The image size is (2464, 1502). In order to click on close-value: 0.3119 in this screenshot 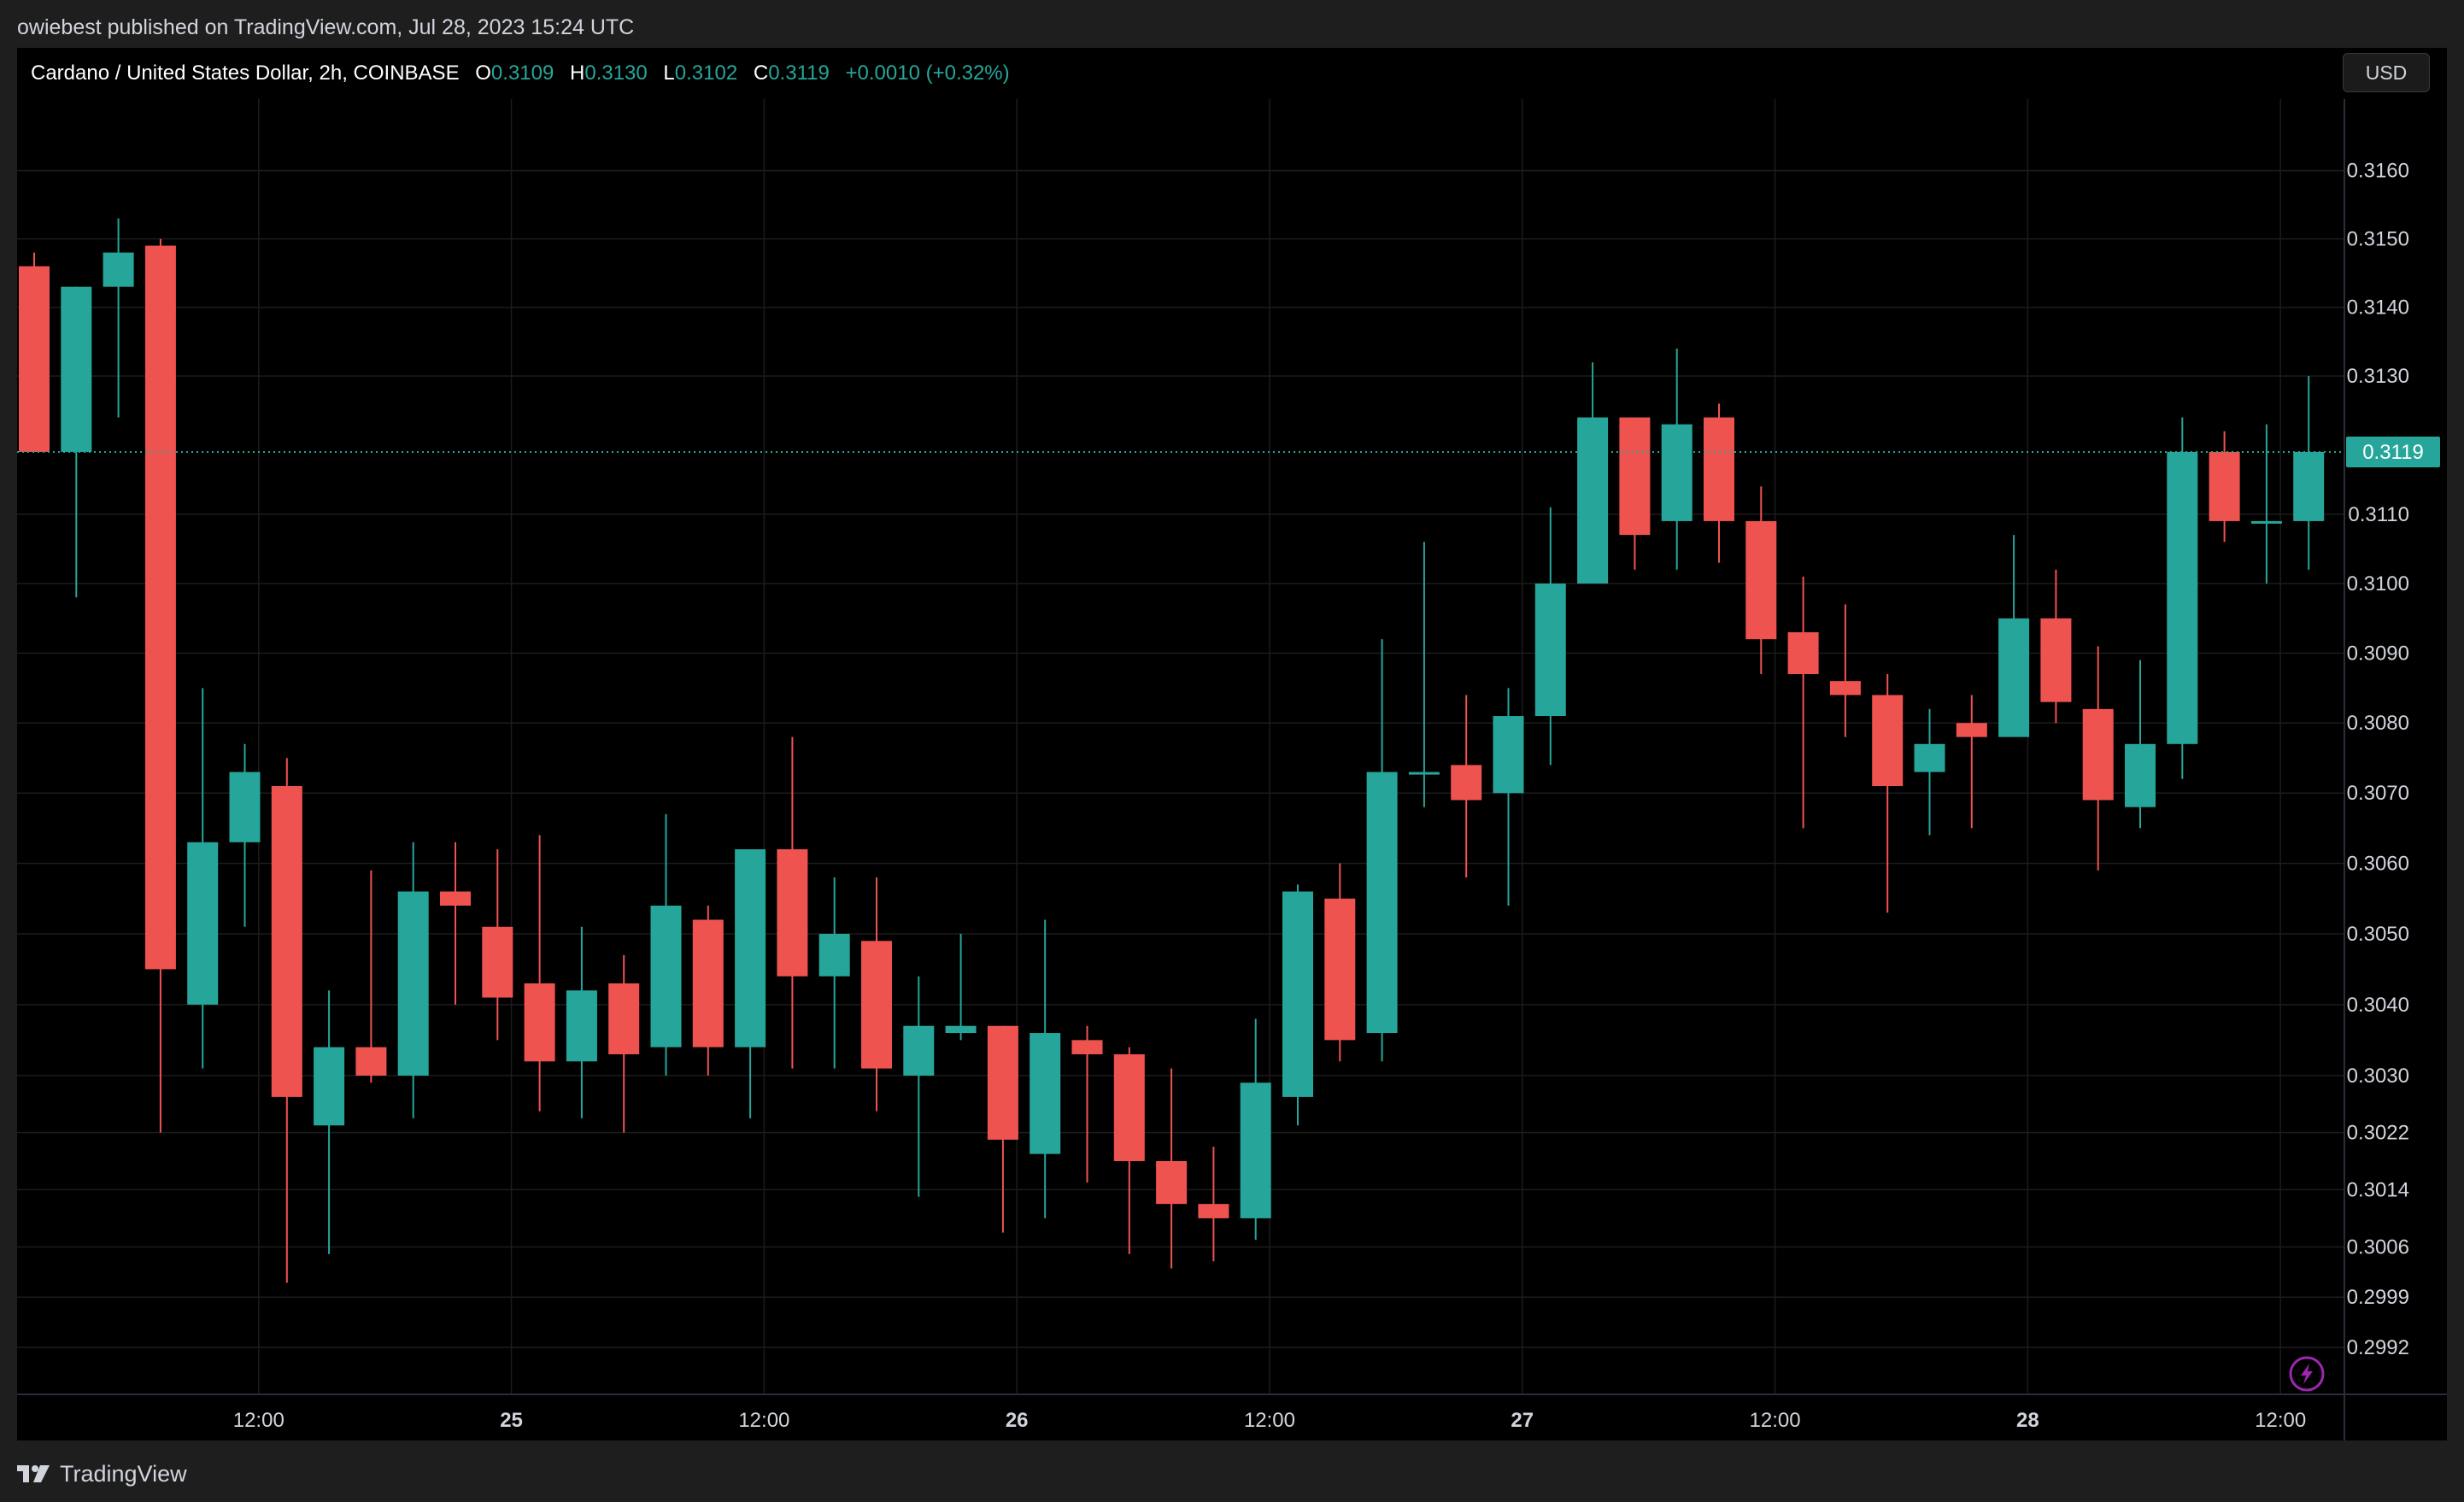, I will do `click(799, 73)`.